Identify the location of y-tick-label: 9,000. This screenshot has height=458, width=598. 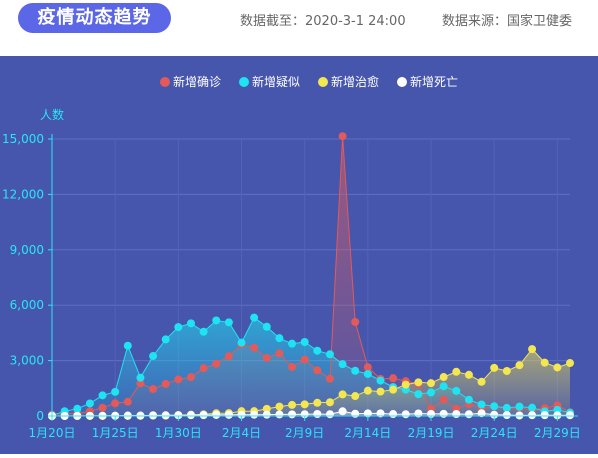
(27, 250).